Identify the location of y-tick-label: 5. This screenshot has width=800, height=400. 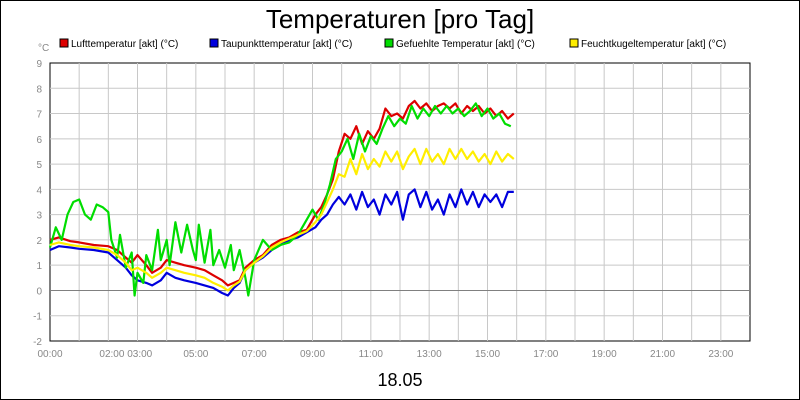
(39, 165).